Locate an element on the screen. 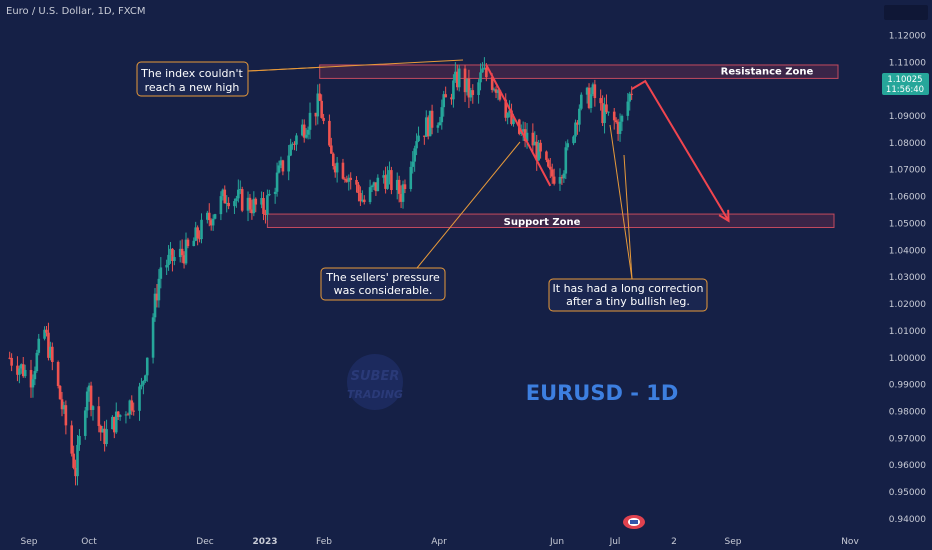  toolbar-button is located at coordinates (906, 12).